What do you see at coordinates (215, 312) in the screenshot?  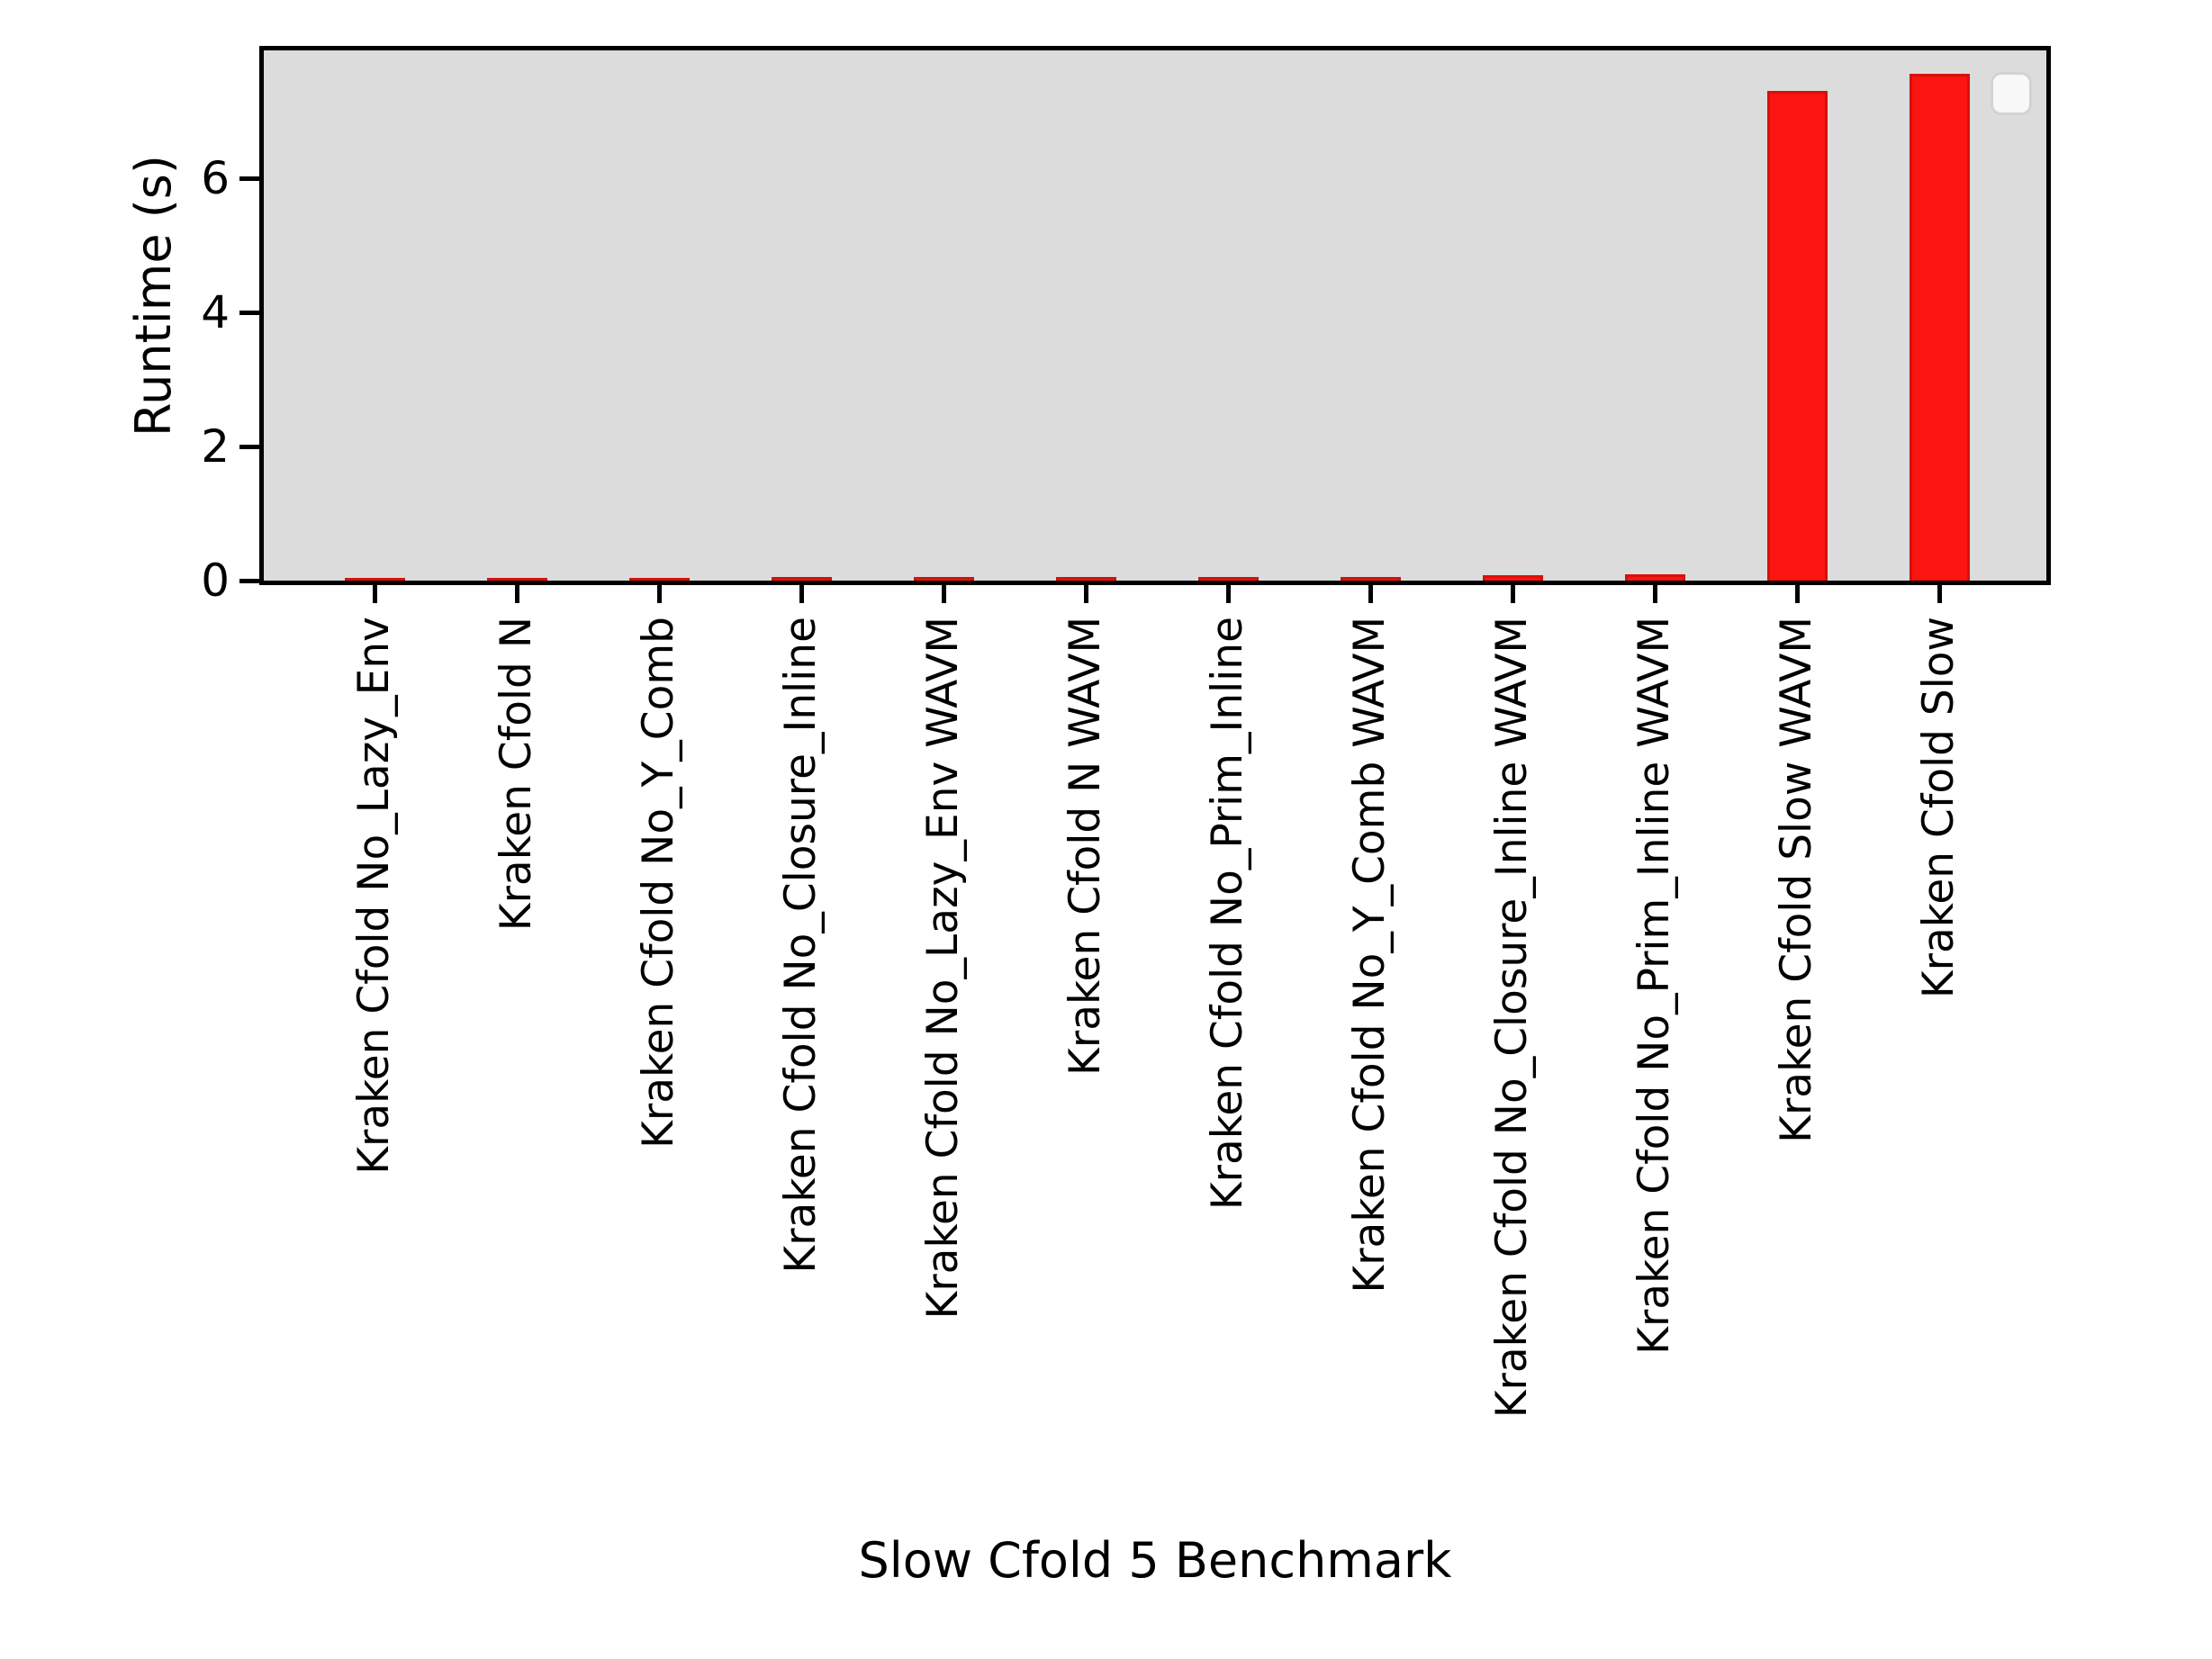 I see `y-tick-label: 4` at bounding box center [215, 312].